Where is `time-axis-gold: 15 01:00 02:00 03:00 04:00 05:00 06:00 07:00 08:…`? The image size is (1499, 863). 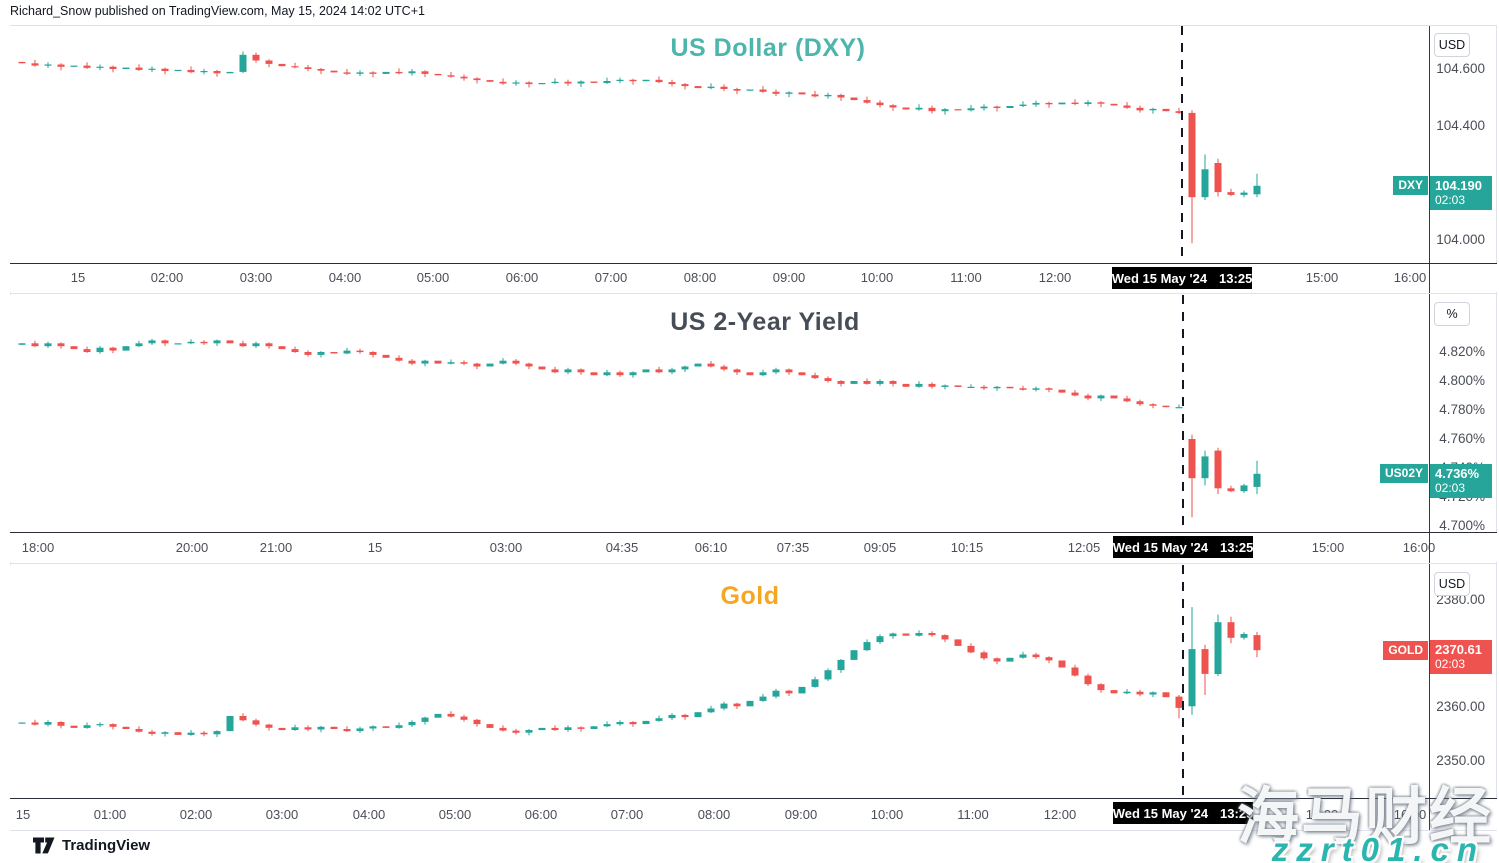 time-axis-gold: 15 01:00 02:00 03:00 04:00 05:00 06:00 07:00 08:… is located at coordinates (749, 814).